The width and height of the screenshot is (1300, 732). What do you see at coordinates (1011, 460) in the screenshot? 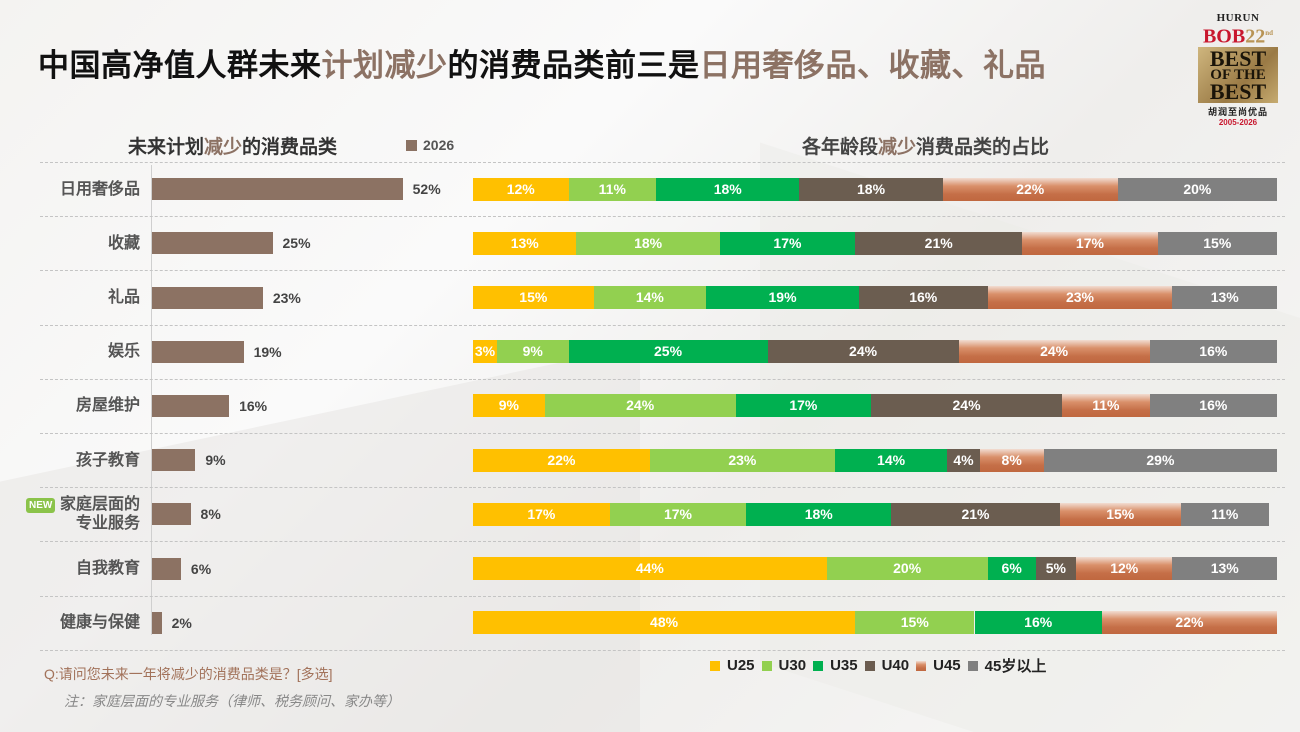
I see `stacked-segment-U45: 8%` at bounding box center [1011, 460].